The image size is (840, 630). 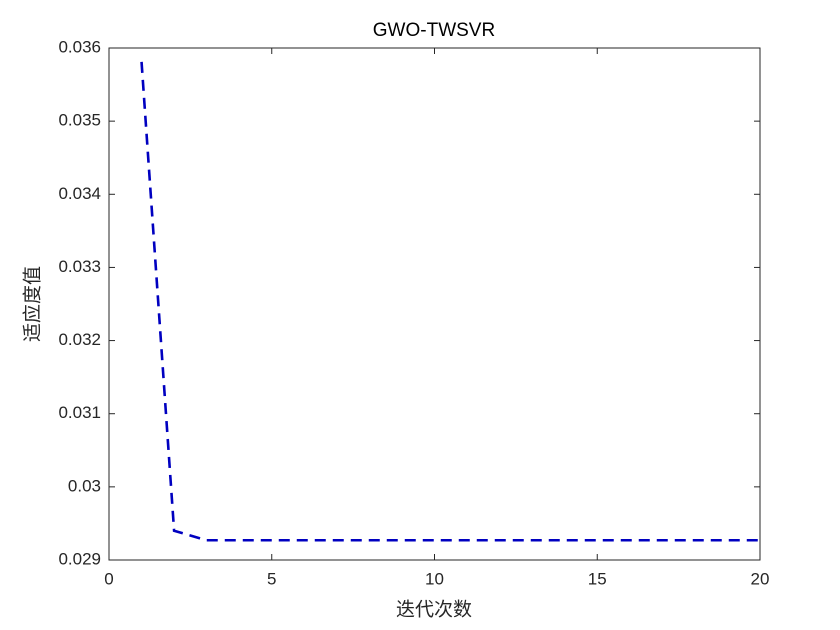 What do you see at coordinates (32, 304) in the screenshot?
I see `y-axis-label: 适应度值` at bounding box center [32, 304].